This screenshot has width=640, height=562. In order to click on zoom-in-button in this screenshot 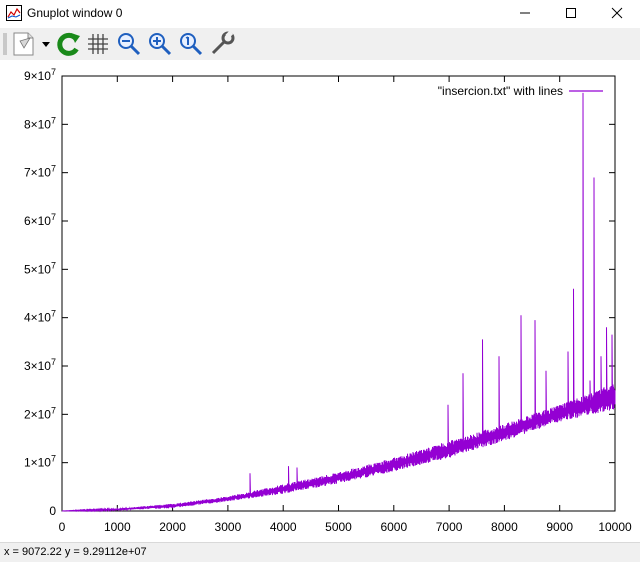, I will do `click(160, 44)`.